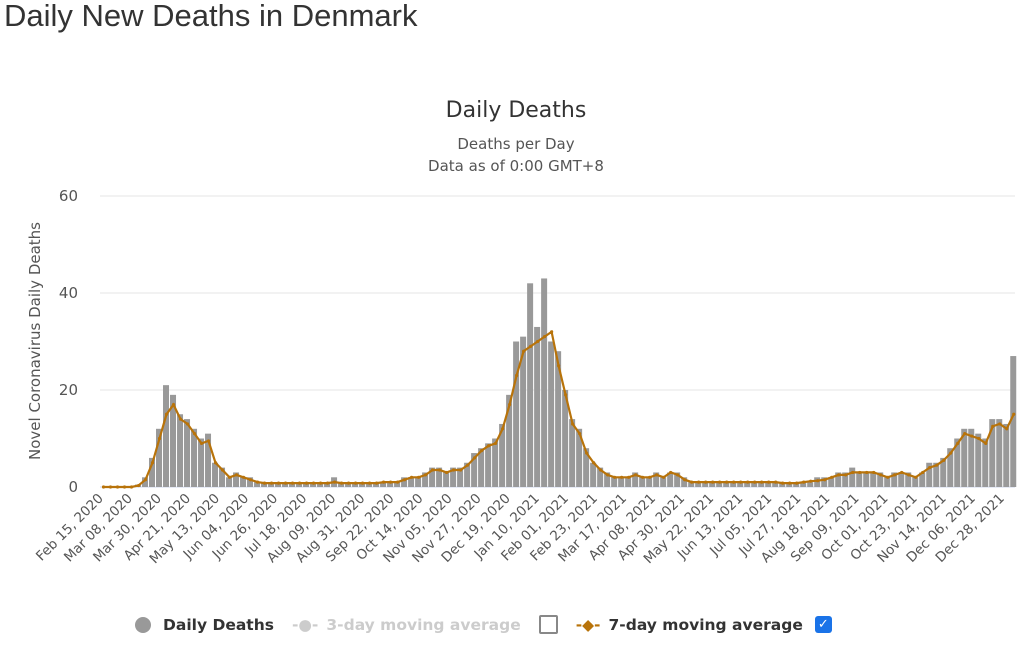 The image size is (1024, 645). Describe the element at coordinates (516, 110) in the screenshot. I see `chart-title: Daily Deaths` at that location.